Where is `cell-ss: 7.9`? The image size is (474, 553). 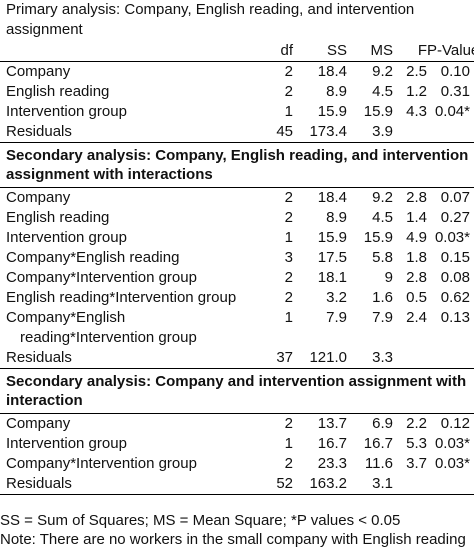 cell-ss: 7.9 is located at coordinates (336, 317).